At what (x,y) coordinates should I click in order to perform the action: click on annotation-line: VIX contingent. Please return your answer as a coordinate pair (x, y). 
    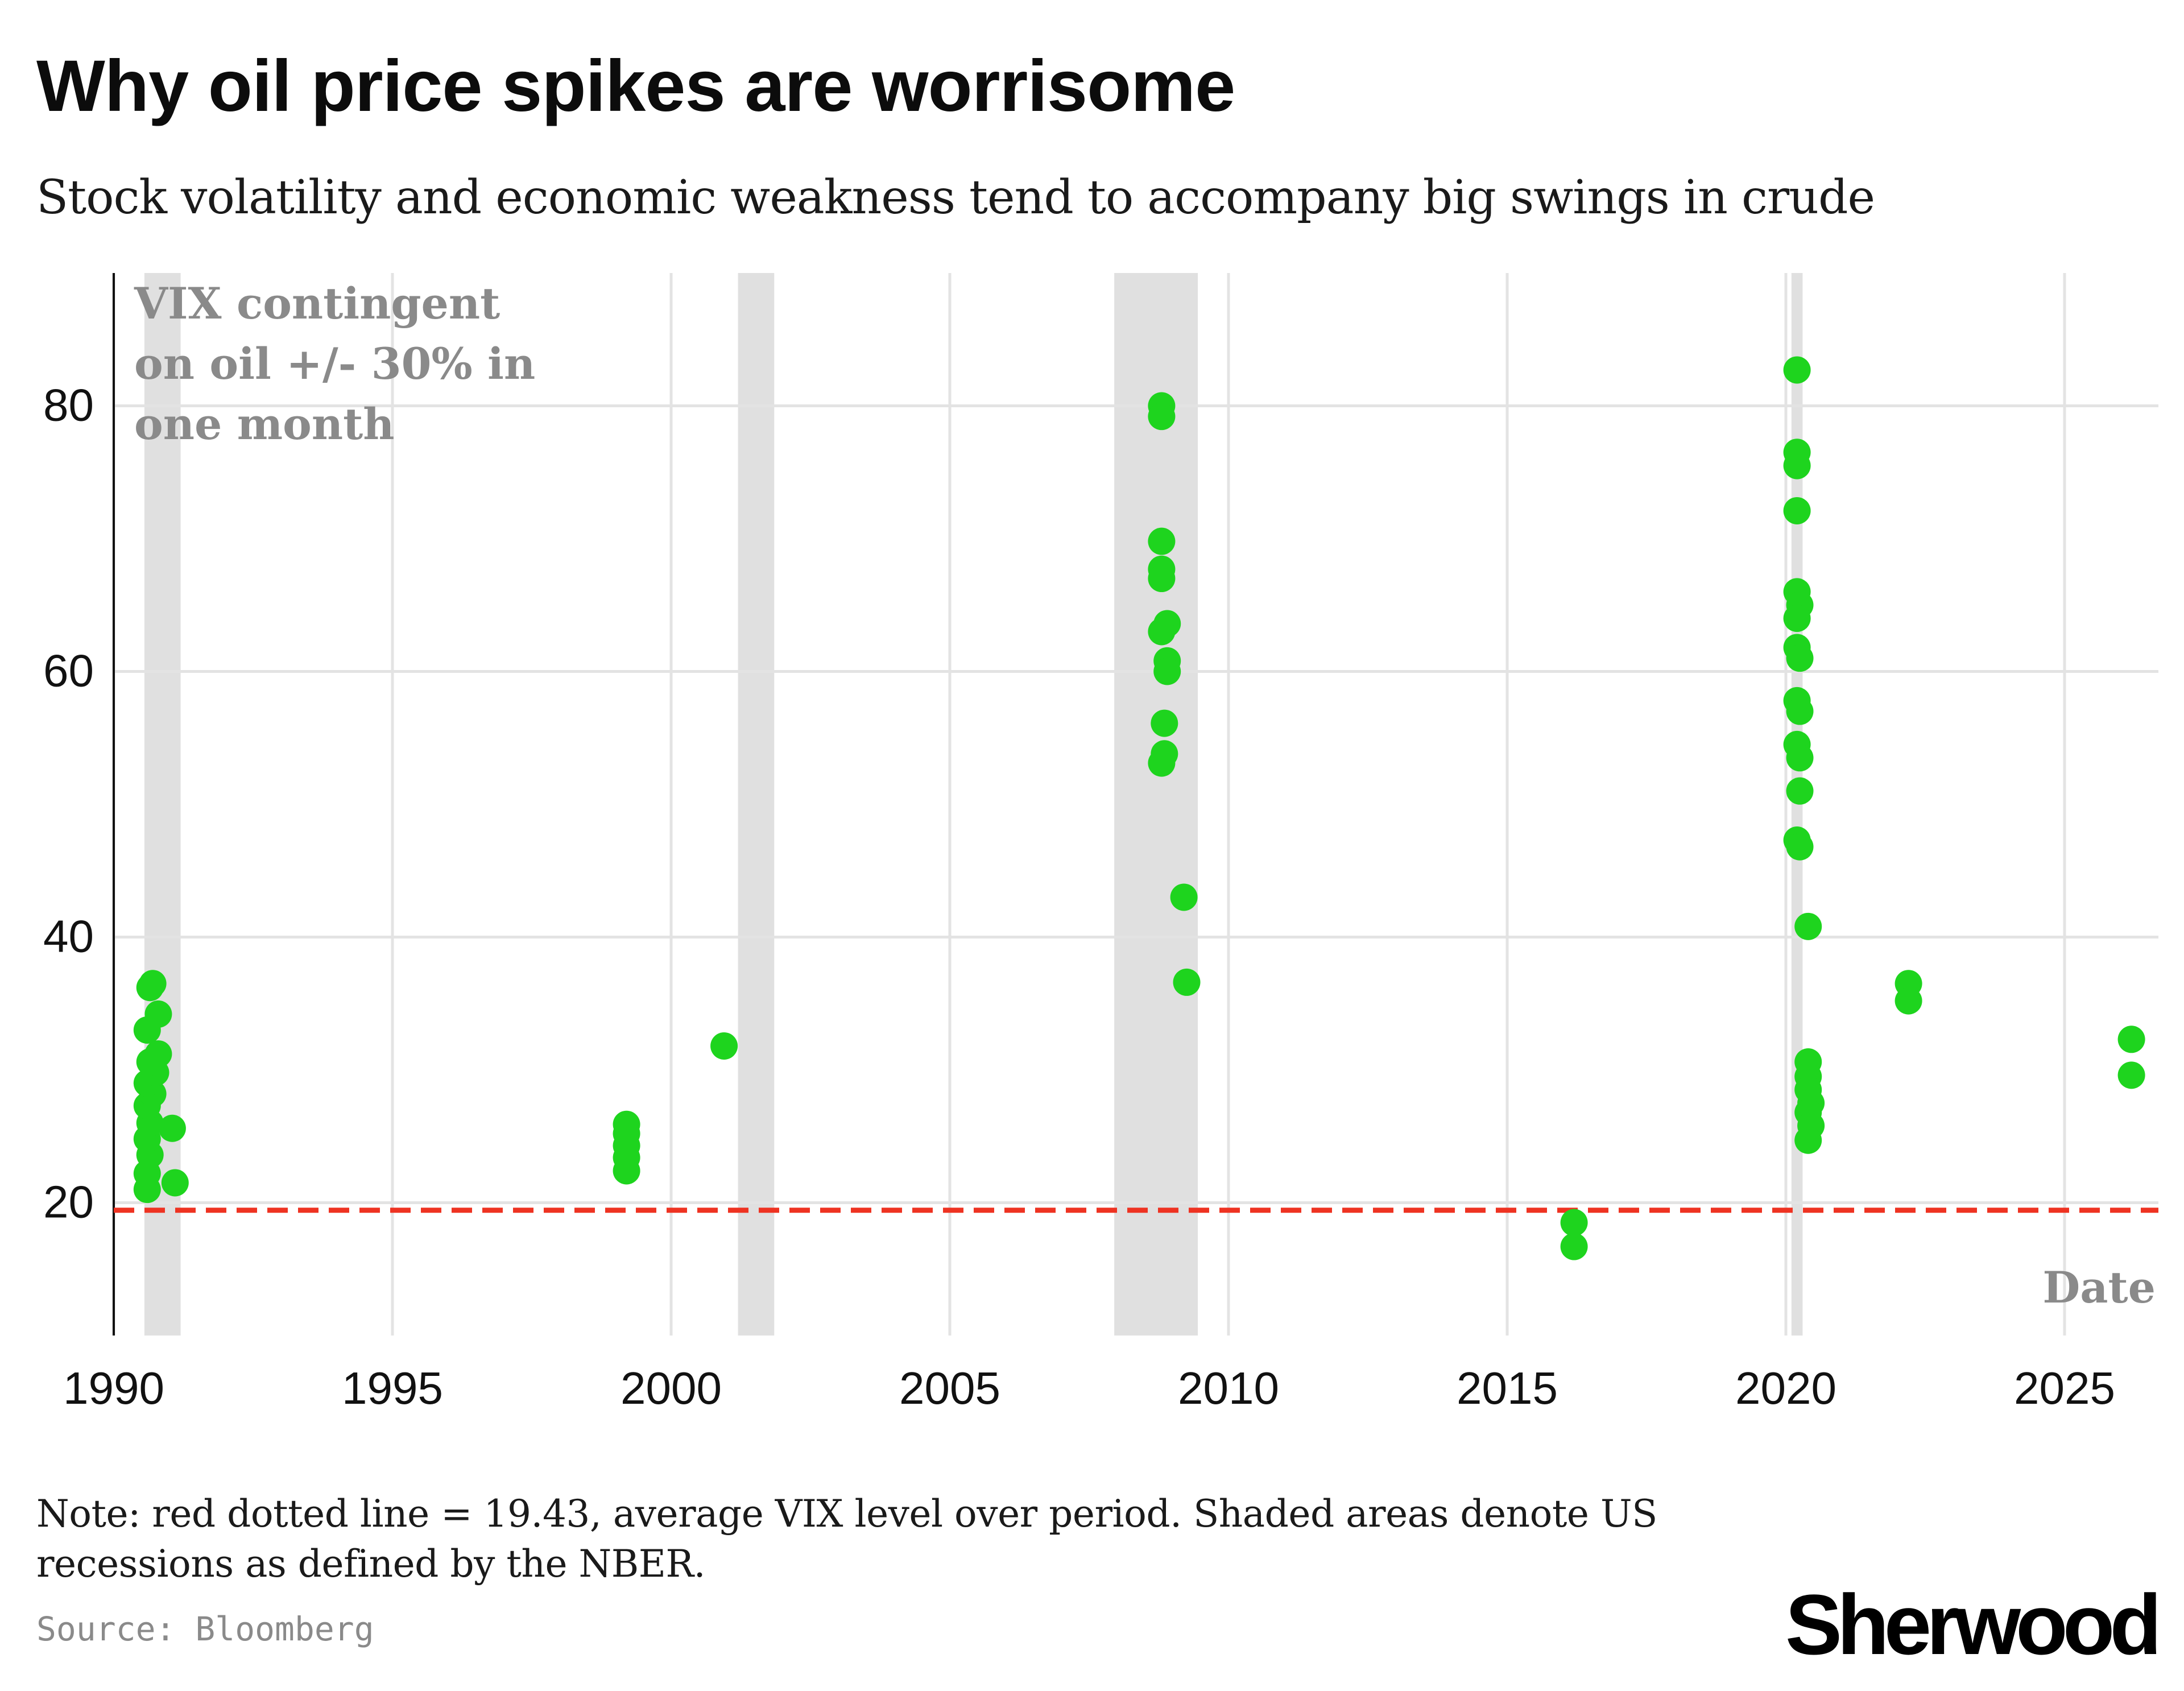
    Looking at the image, I should click on (317, 303).